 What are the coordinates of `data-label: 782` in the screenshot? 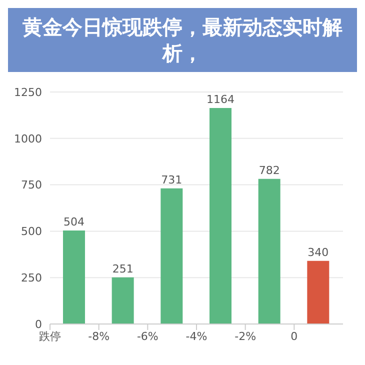 It's located at (269, 170).